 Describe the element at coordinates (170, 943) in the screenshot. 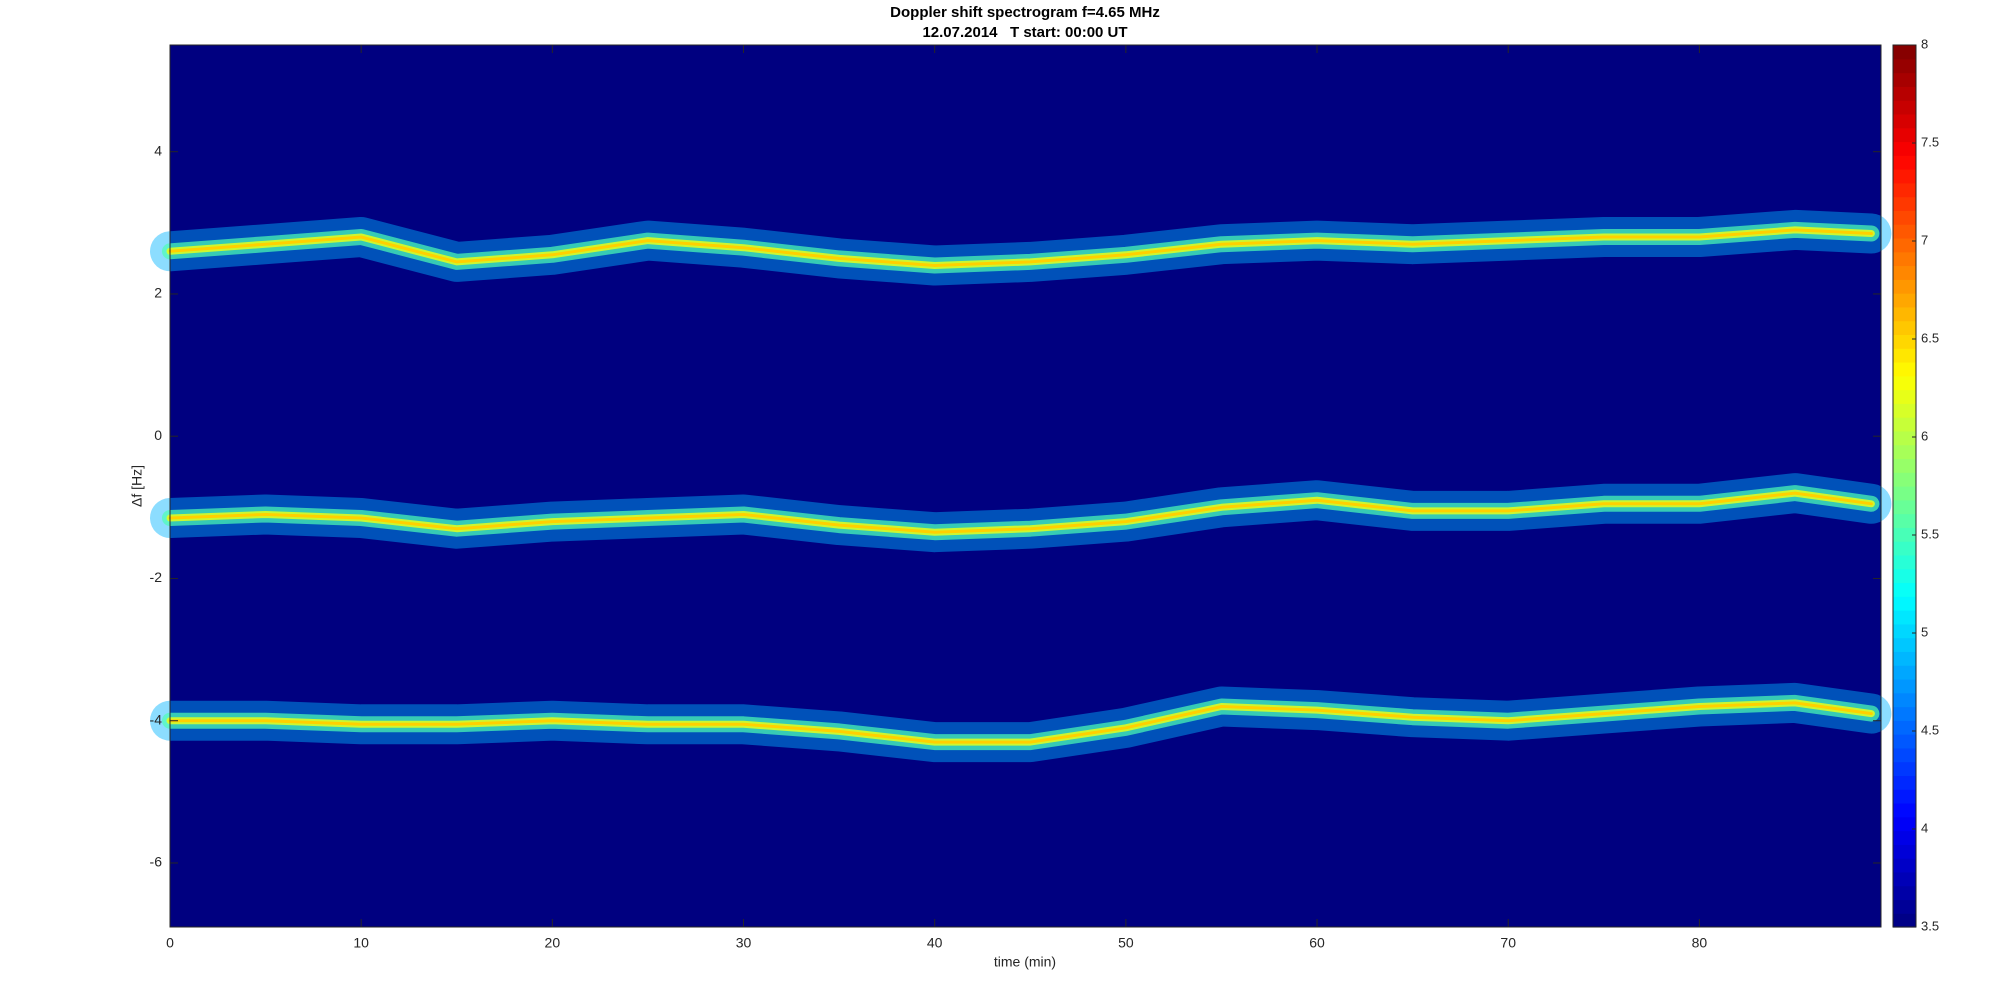

I see `x-tick-label: 0` at that location.